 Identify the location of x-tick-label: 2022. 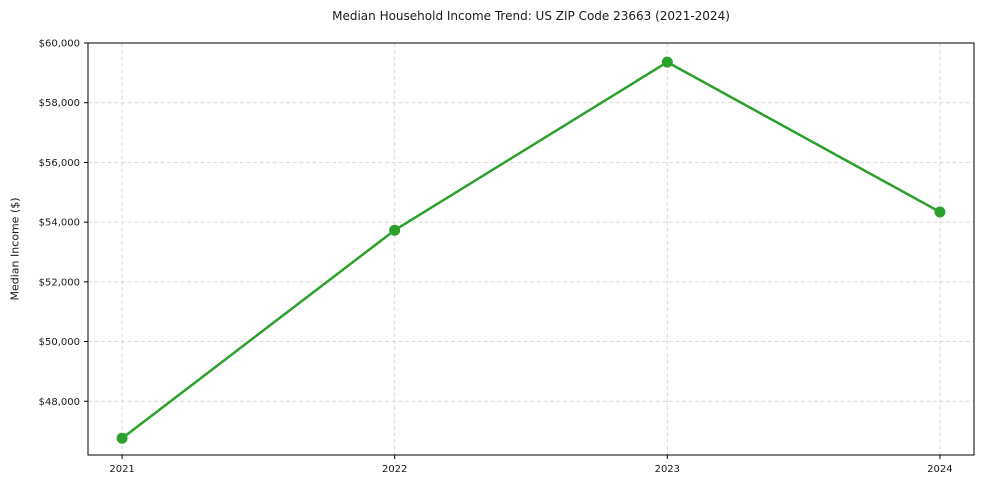
(394, 469).